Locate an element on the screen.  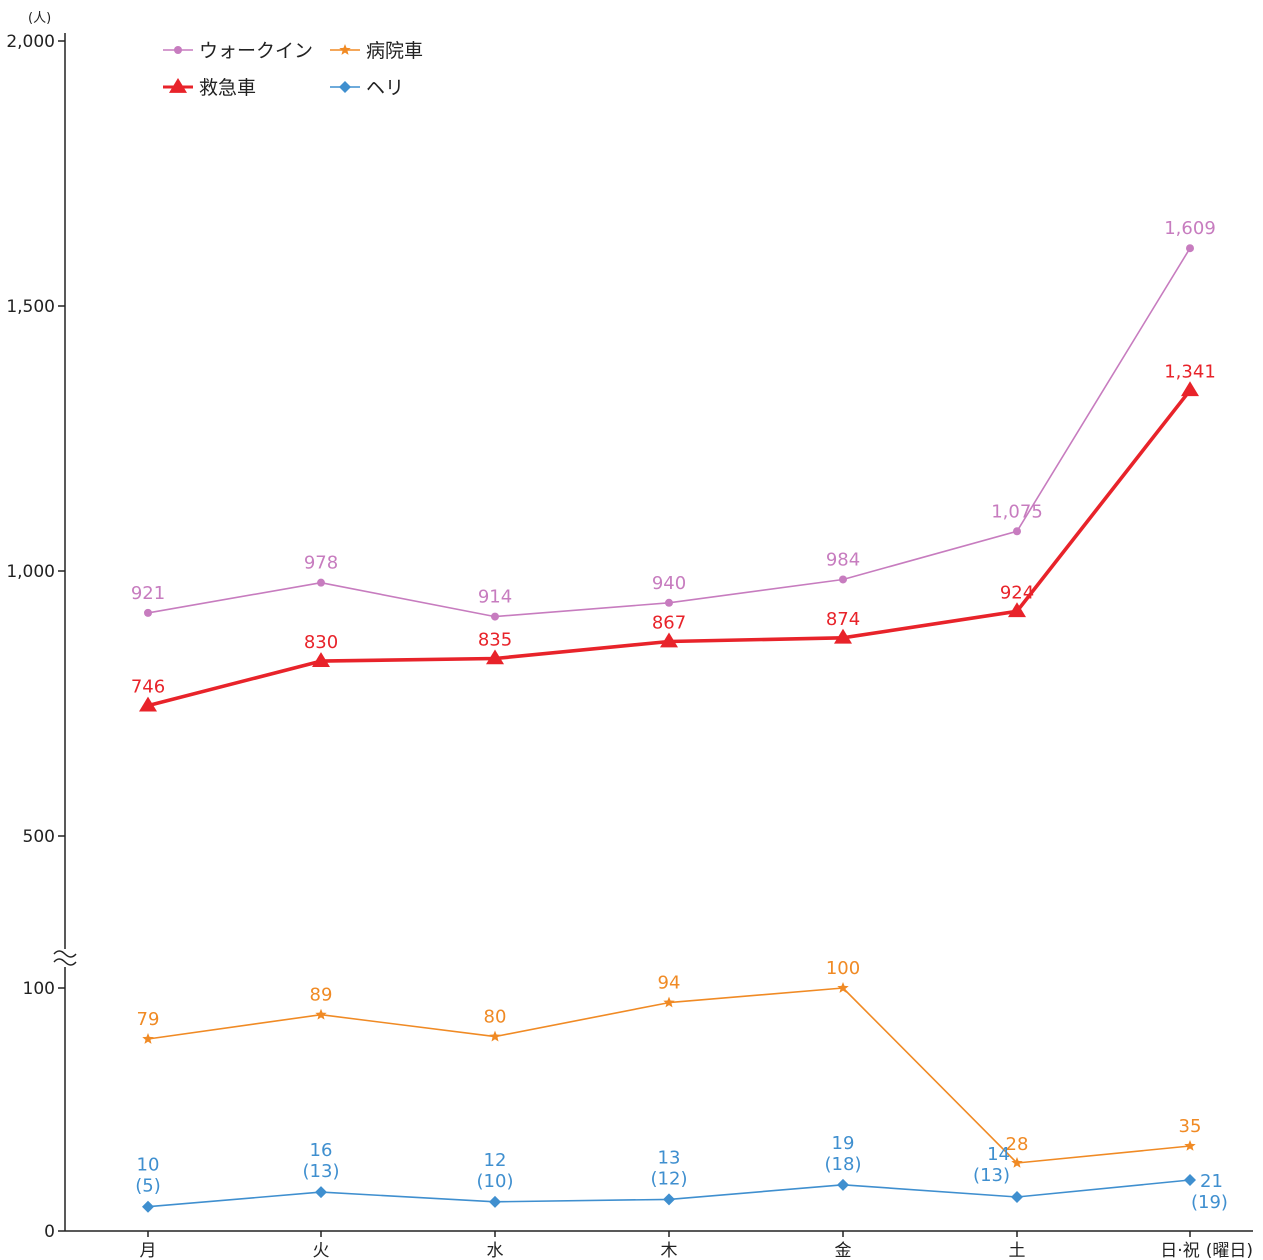
x-tick-label: 日·祝 is located at coordinates (1179, 1250).